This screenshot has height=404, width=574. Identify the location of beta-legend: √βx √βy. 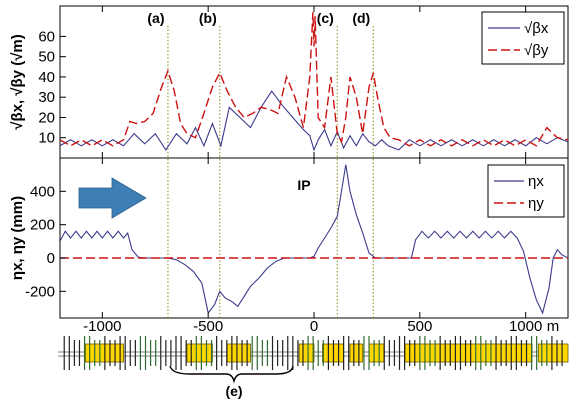
(523, 38).